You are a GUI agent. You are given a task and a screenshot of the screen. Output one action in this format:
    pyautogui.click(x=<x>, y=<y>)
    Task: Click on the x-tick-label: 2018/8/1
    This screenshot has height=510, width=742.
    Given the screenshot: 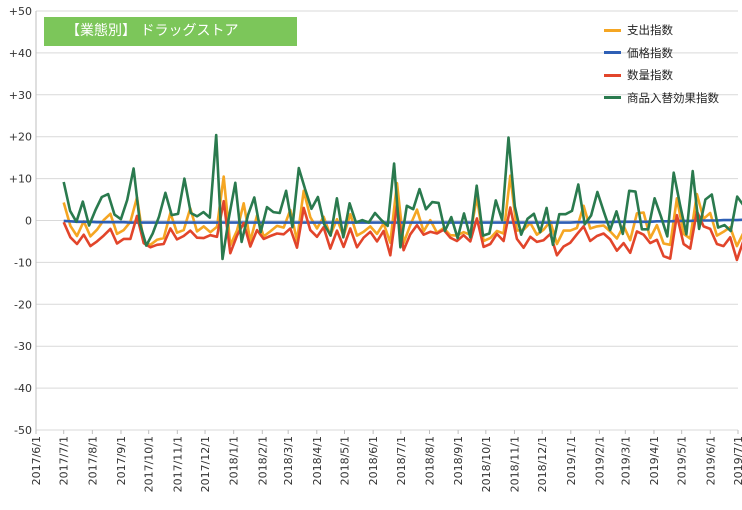 What is the action you would take?
    pyautogui.click(x=429, y=460)
    